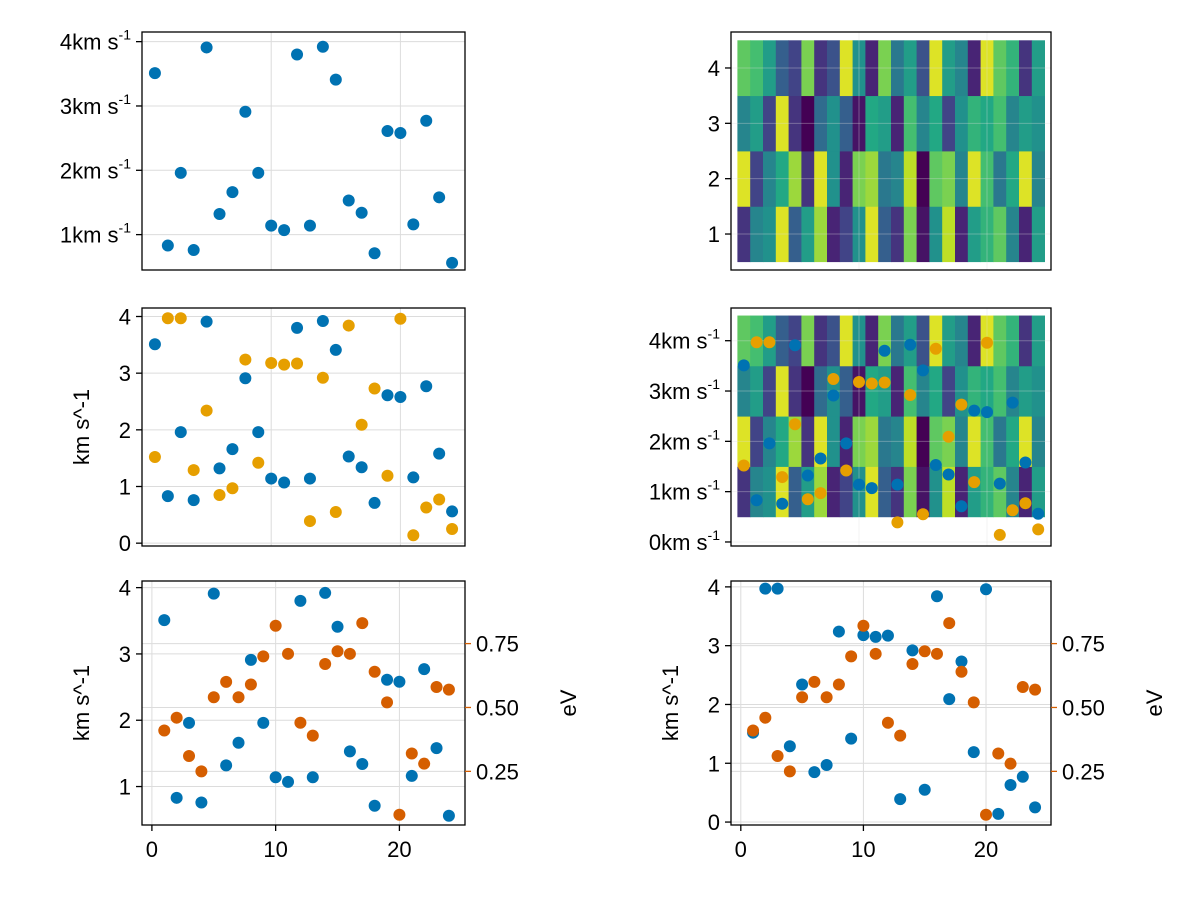  I want to click on y-axis-label: km s^-1, so click(81, 427).